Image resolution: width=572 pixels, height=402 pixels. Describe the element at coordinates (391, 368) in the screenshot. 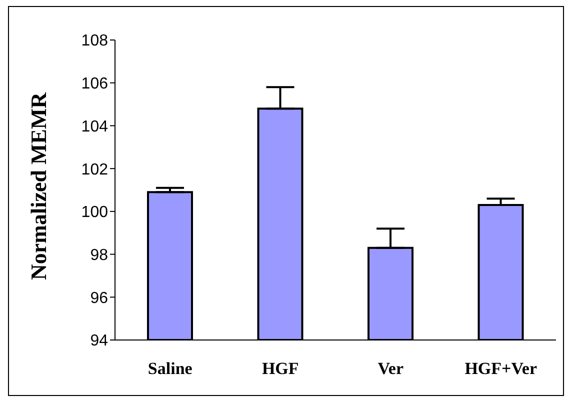

I see `x-tick-label: Ver` at that location.